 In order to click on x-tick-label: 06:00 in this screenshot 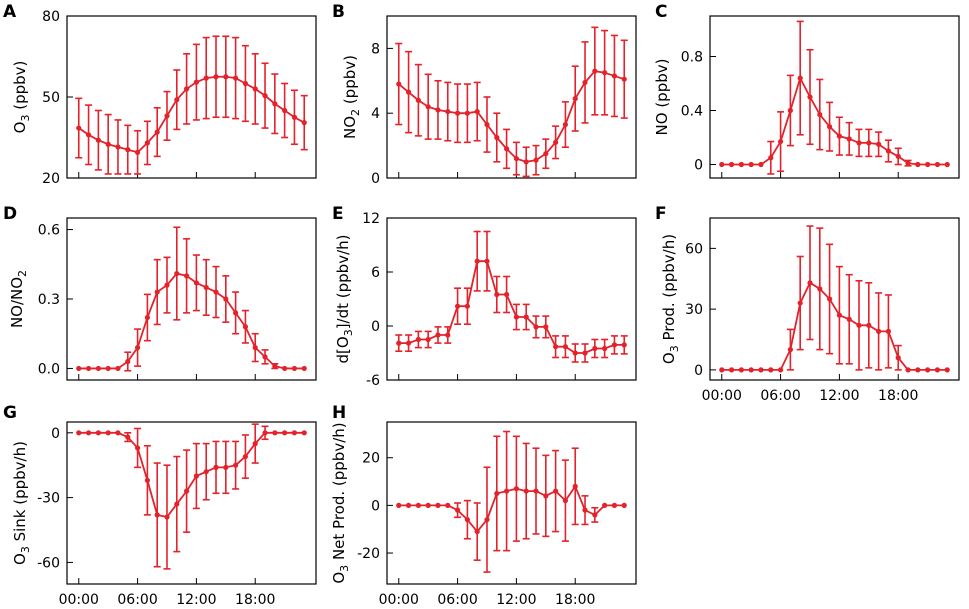, I will do `click(137, 600)`.